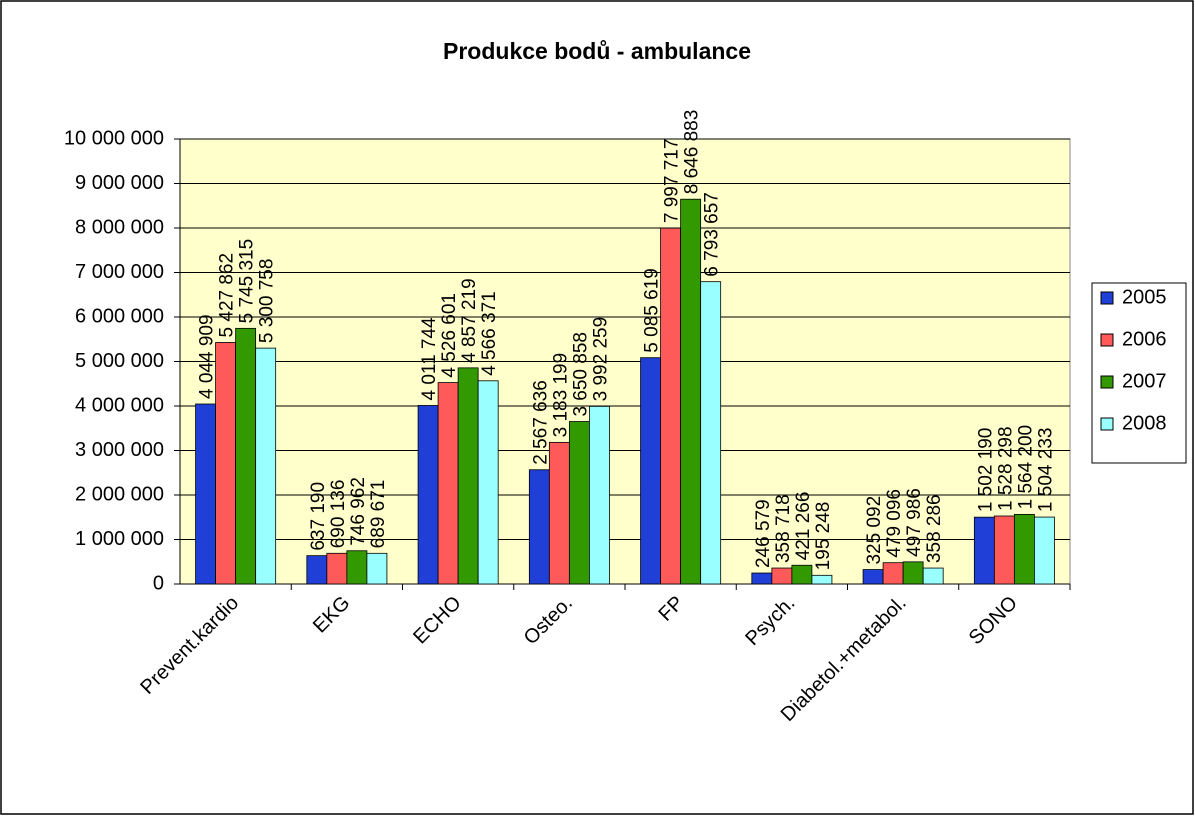  Describe the element at coordinates (119, 494) in the screenshot. I see `y-tick-label: 2 000 000` at that location.